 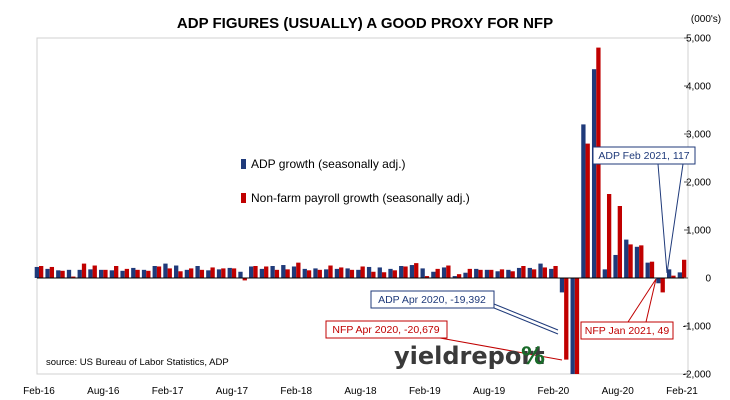 I want to click on annotation-adp-feb-2021: ADP Feb 2021, 117, so click(x=644, y=210).